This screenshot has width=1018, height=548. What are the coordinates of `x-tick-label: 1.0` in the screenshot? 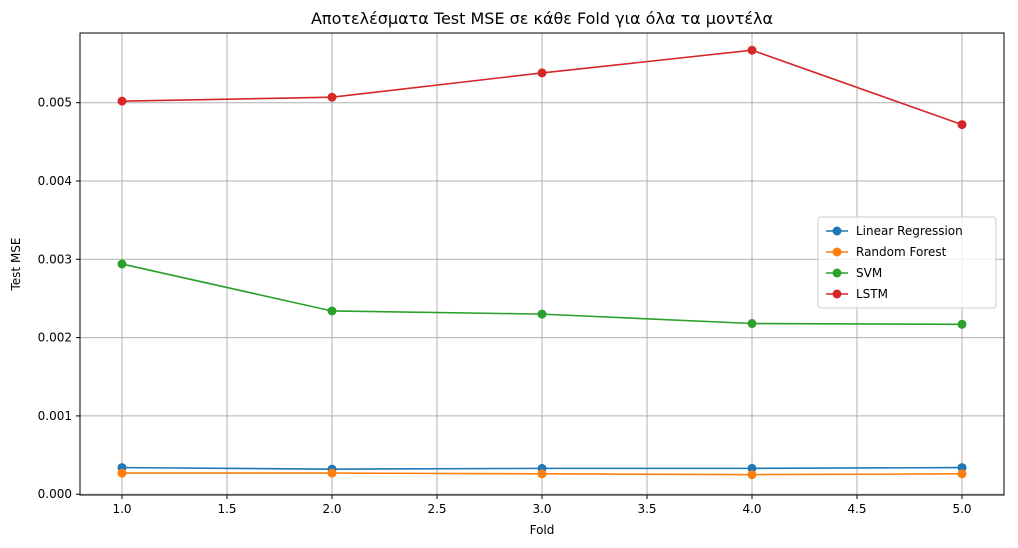 It's located at (121, 509).